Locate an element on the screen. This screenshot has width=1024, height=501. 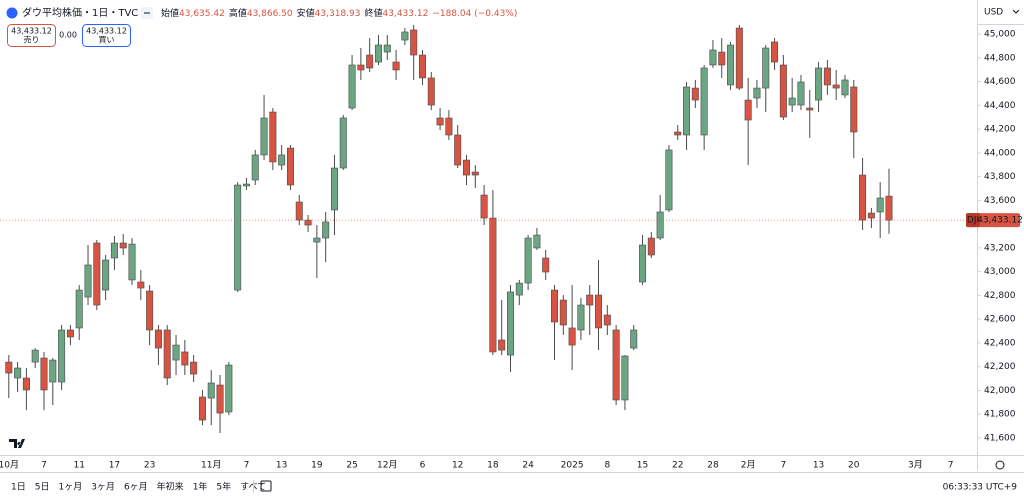
x-tick-label: 7 is located at coordinates (247, 466).